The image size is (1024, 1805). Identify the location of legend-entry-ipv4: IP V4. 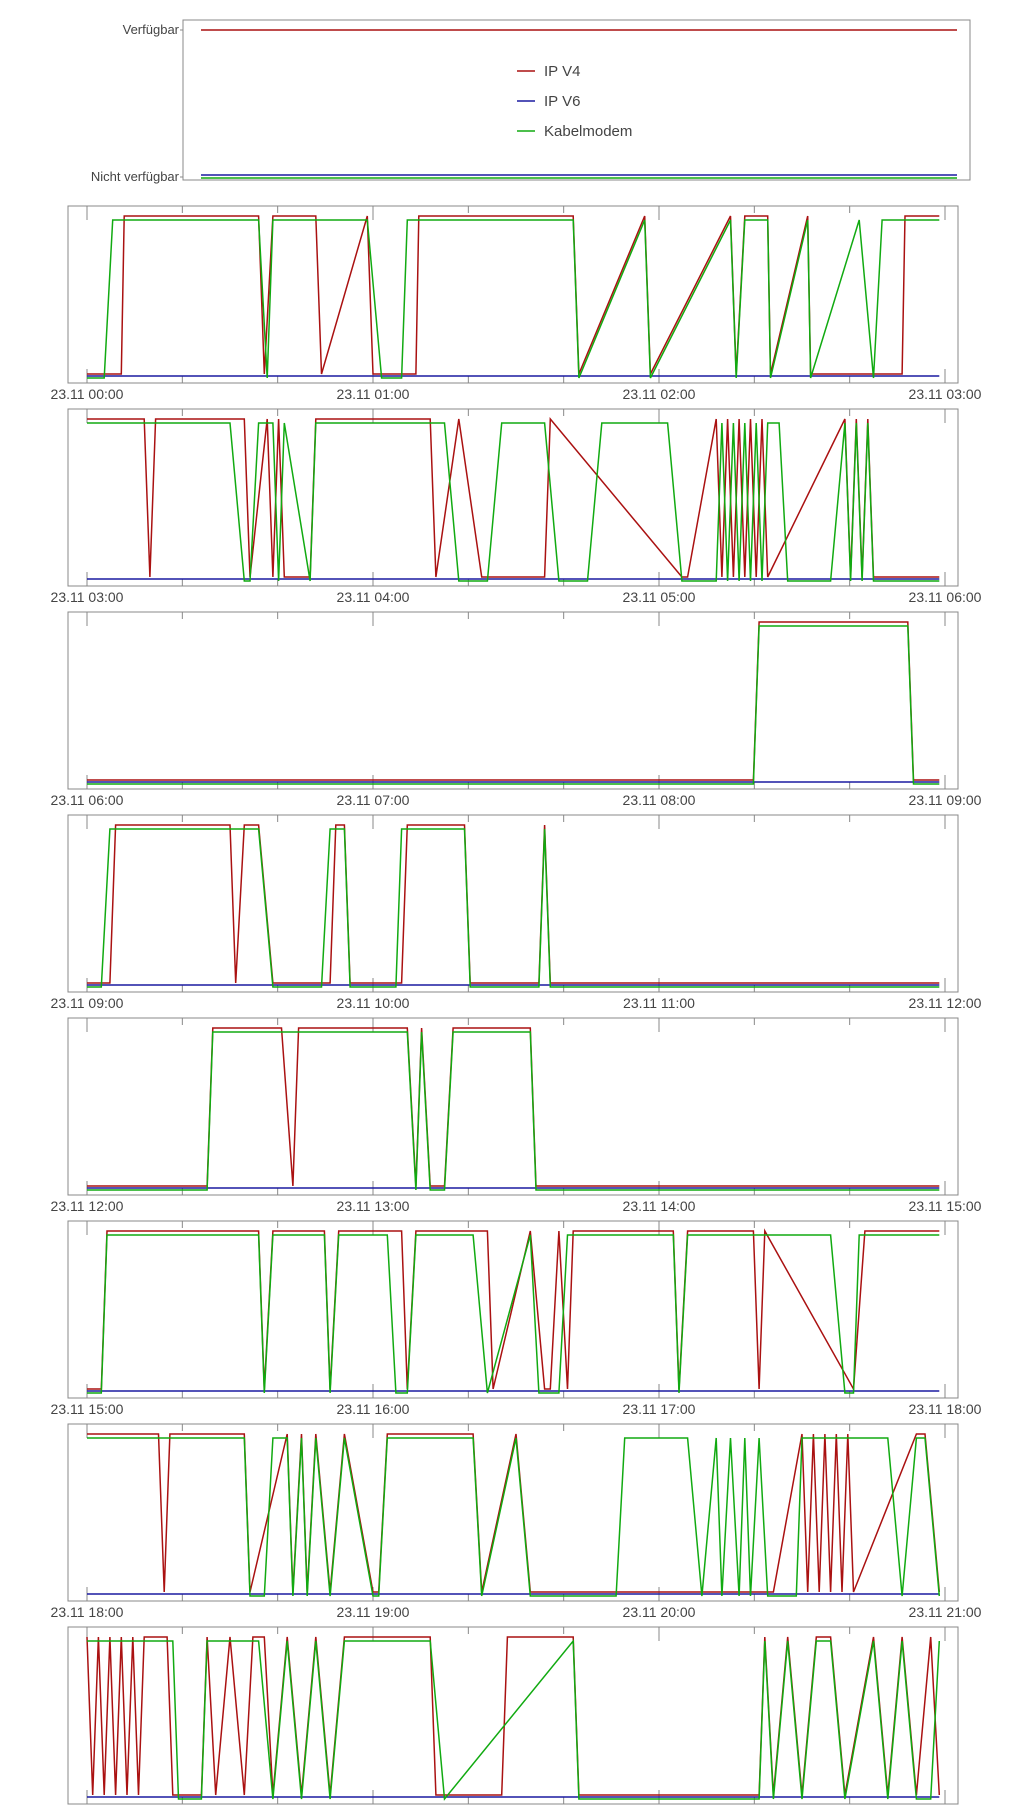
(562, 71).